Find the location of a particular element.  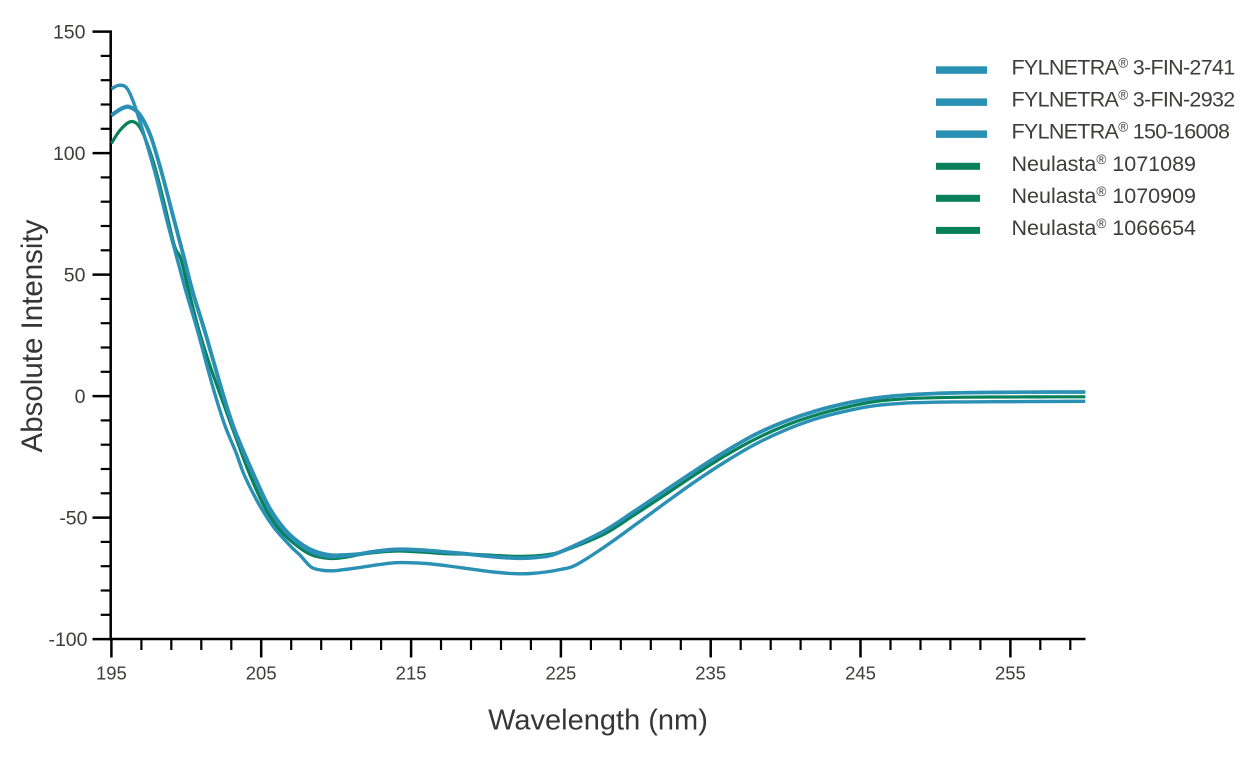

svg-text: 225 is located at coordinates (560, 673).